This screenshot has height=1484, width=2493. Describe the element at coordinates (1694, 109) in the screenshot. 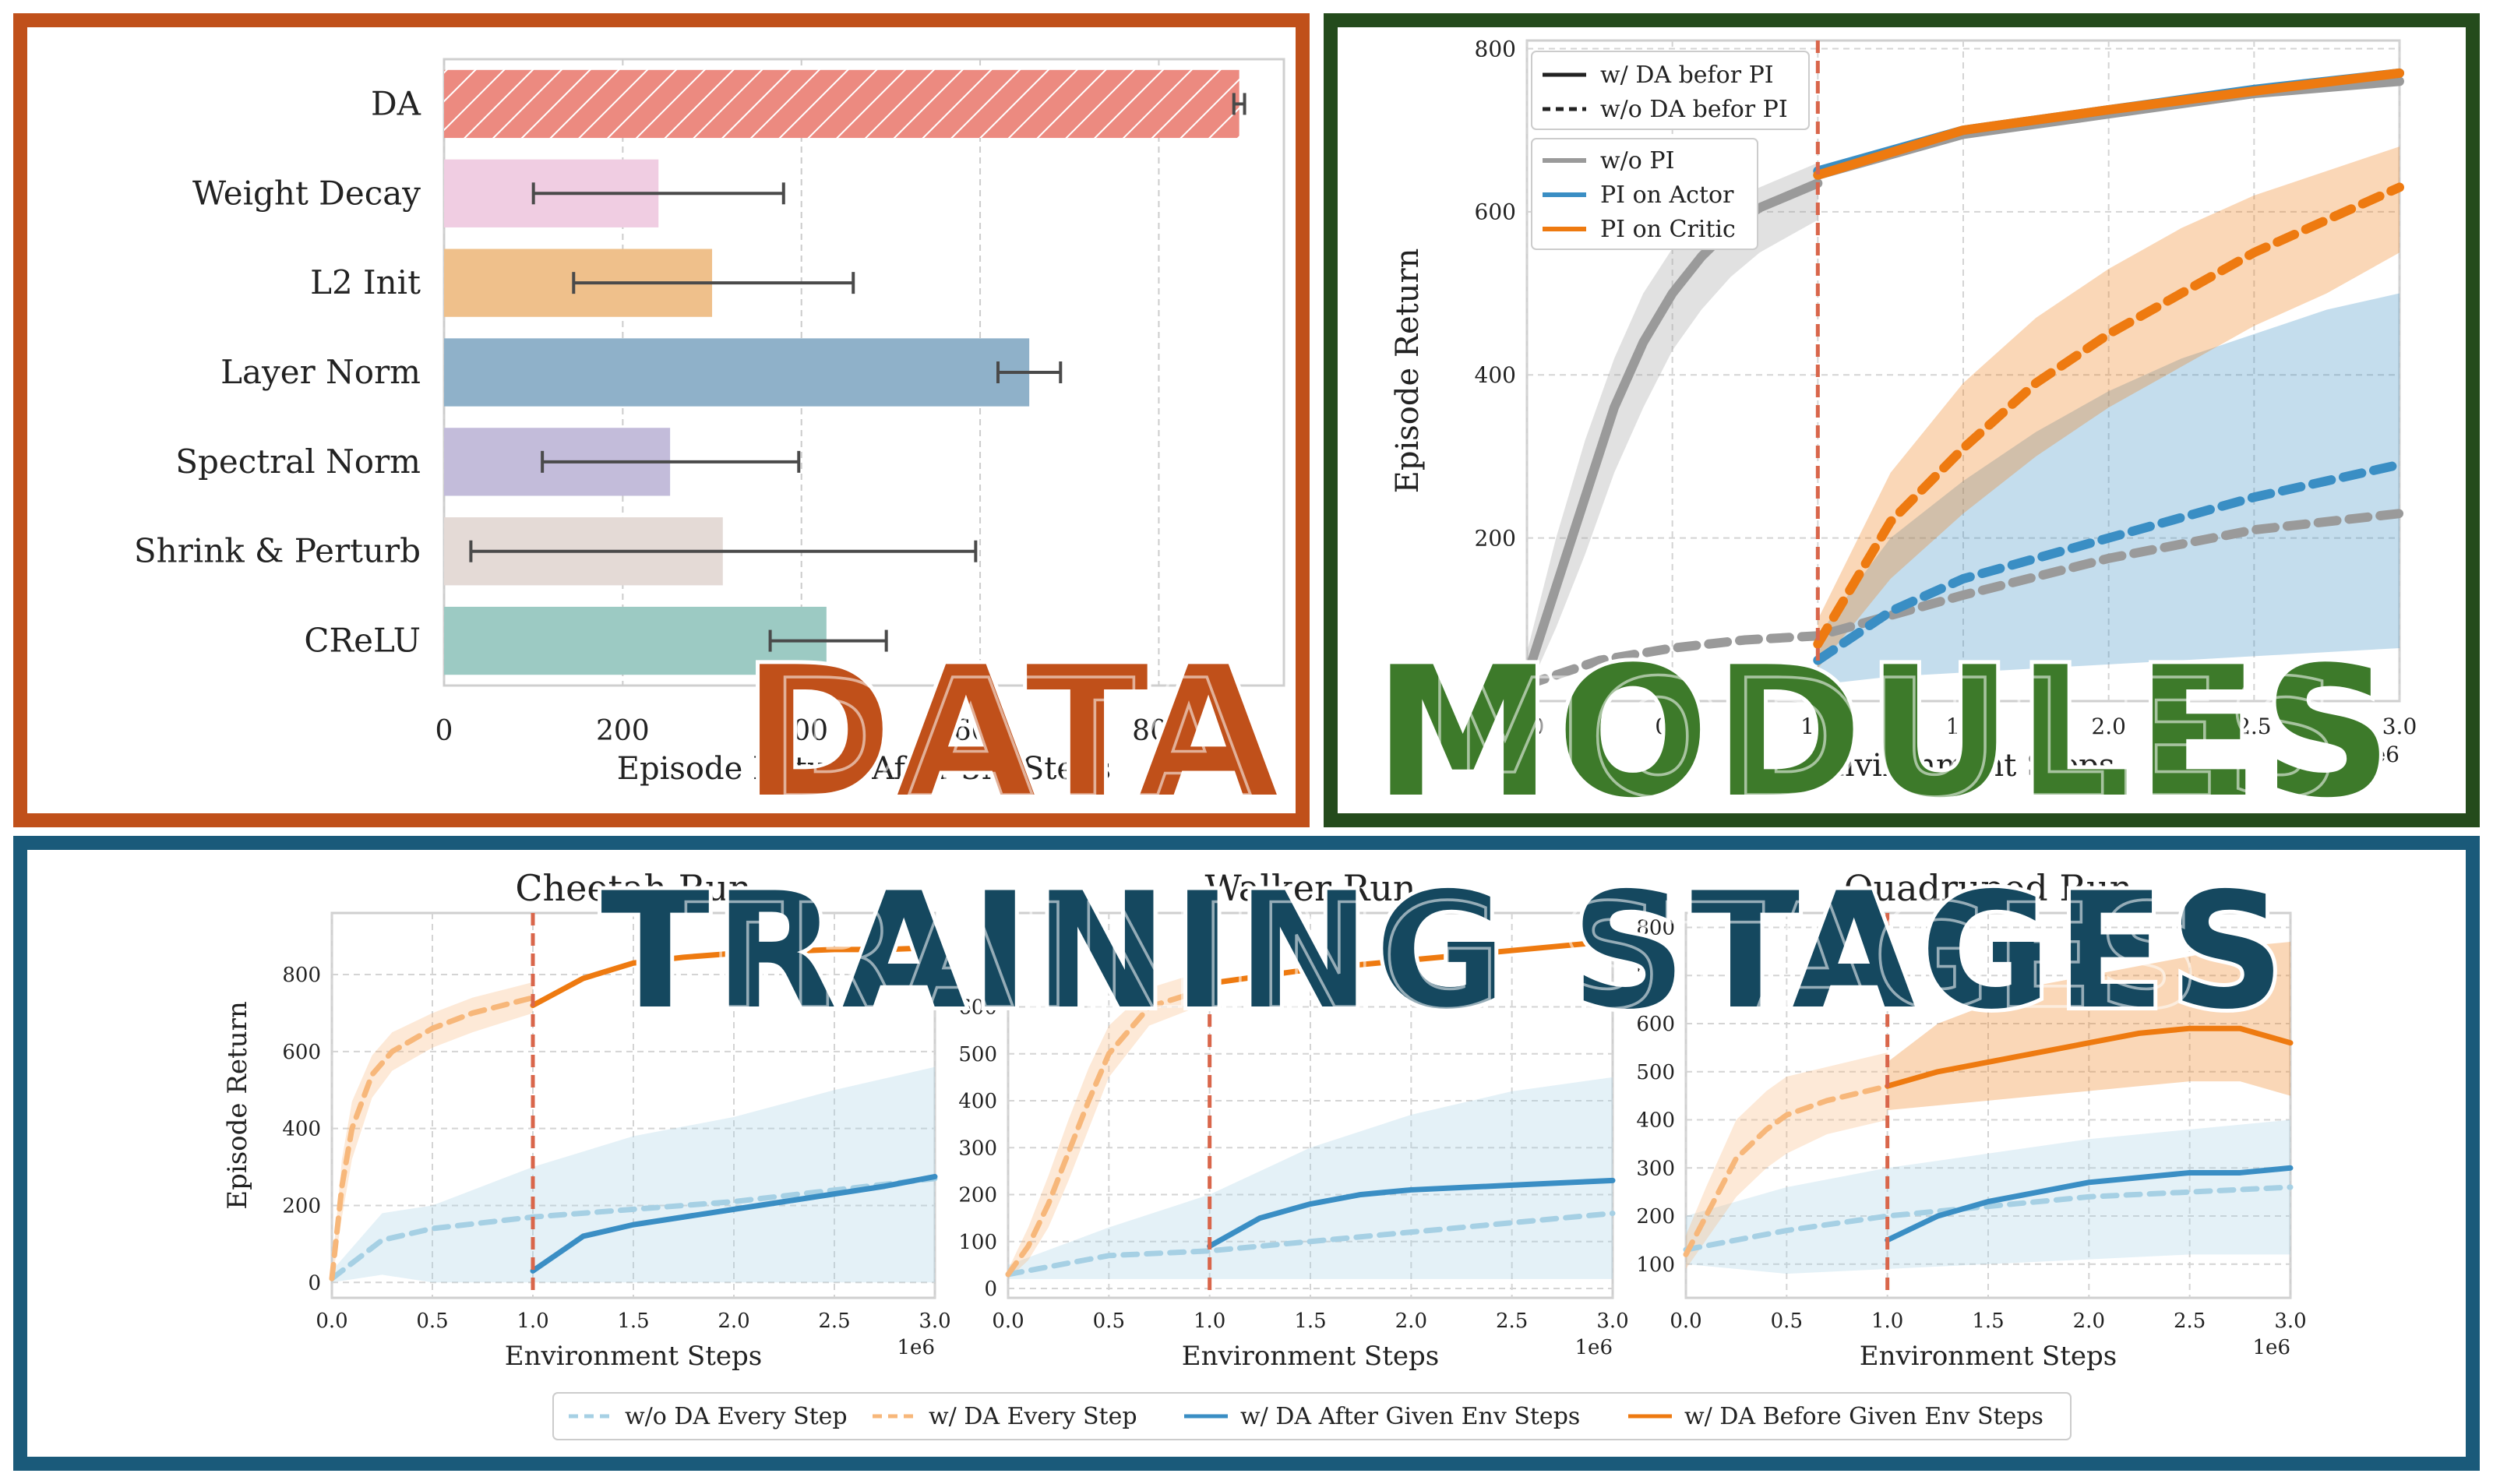

I see `legend-label: w/o DA befor PI` at that location.